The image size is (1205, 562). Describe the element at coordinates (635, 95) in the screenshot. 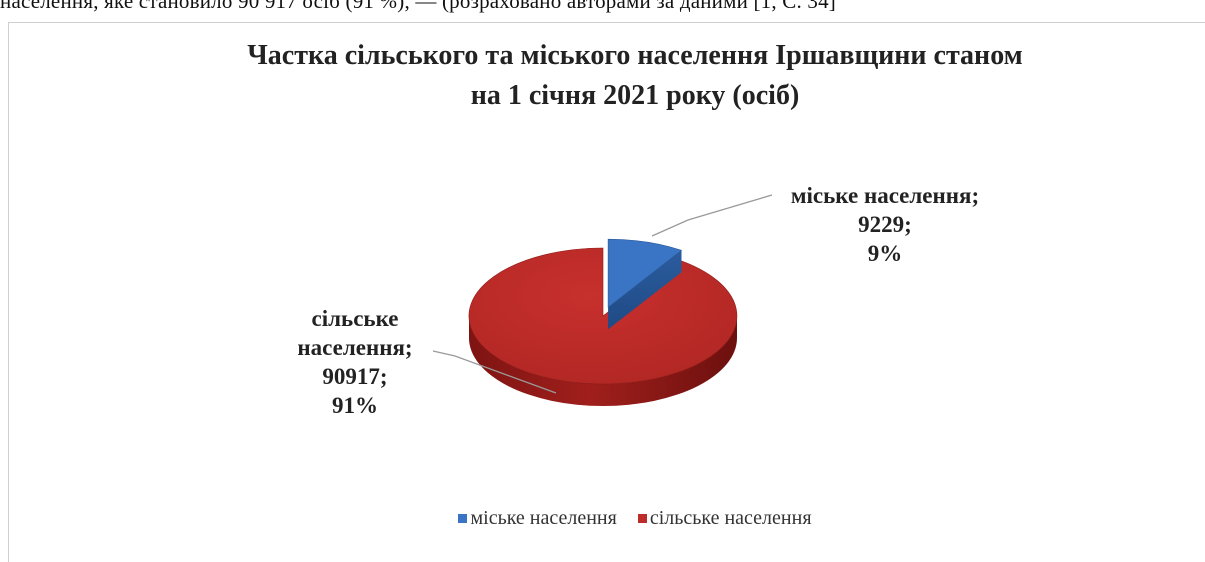

I see `chart-title-line-2: на 1 січня 2021 року (осіб)` at that location.